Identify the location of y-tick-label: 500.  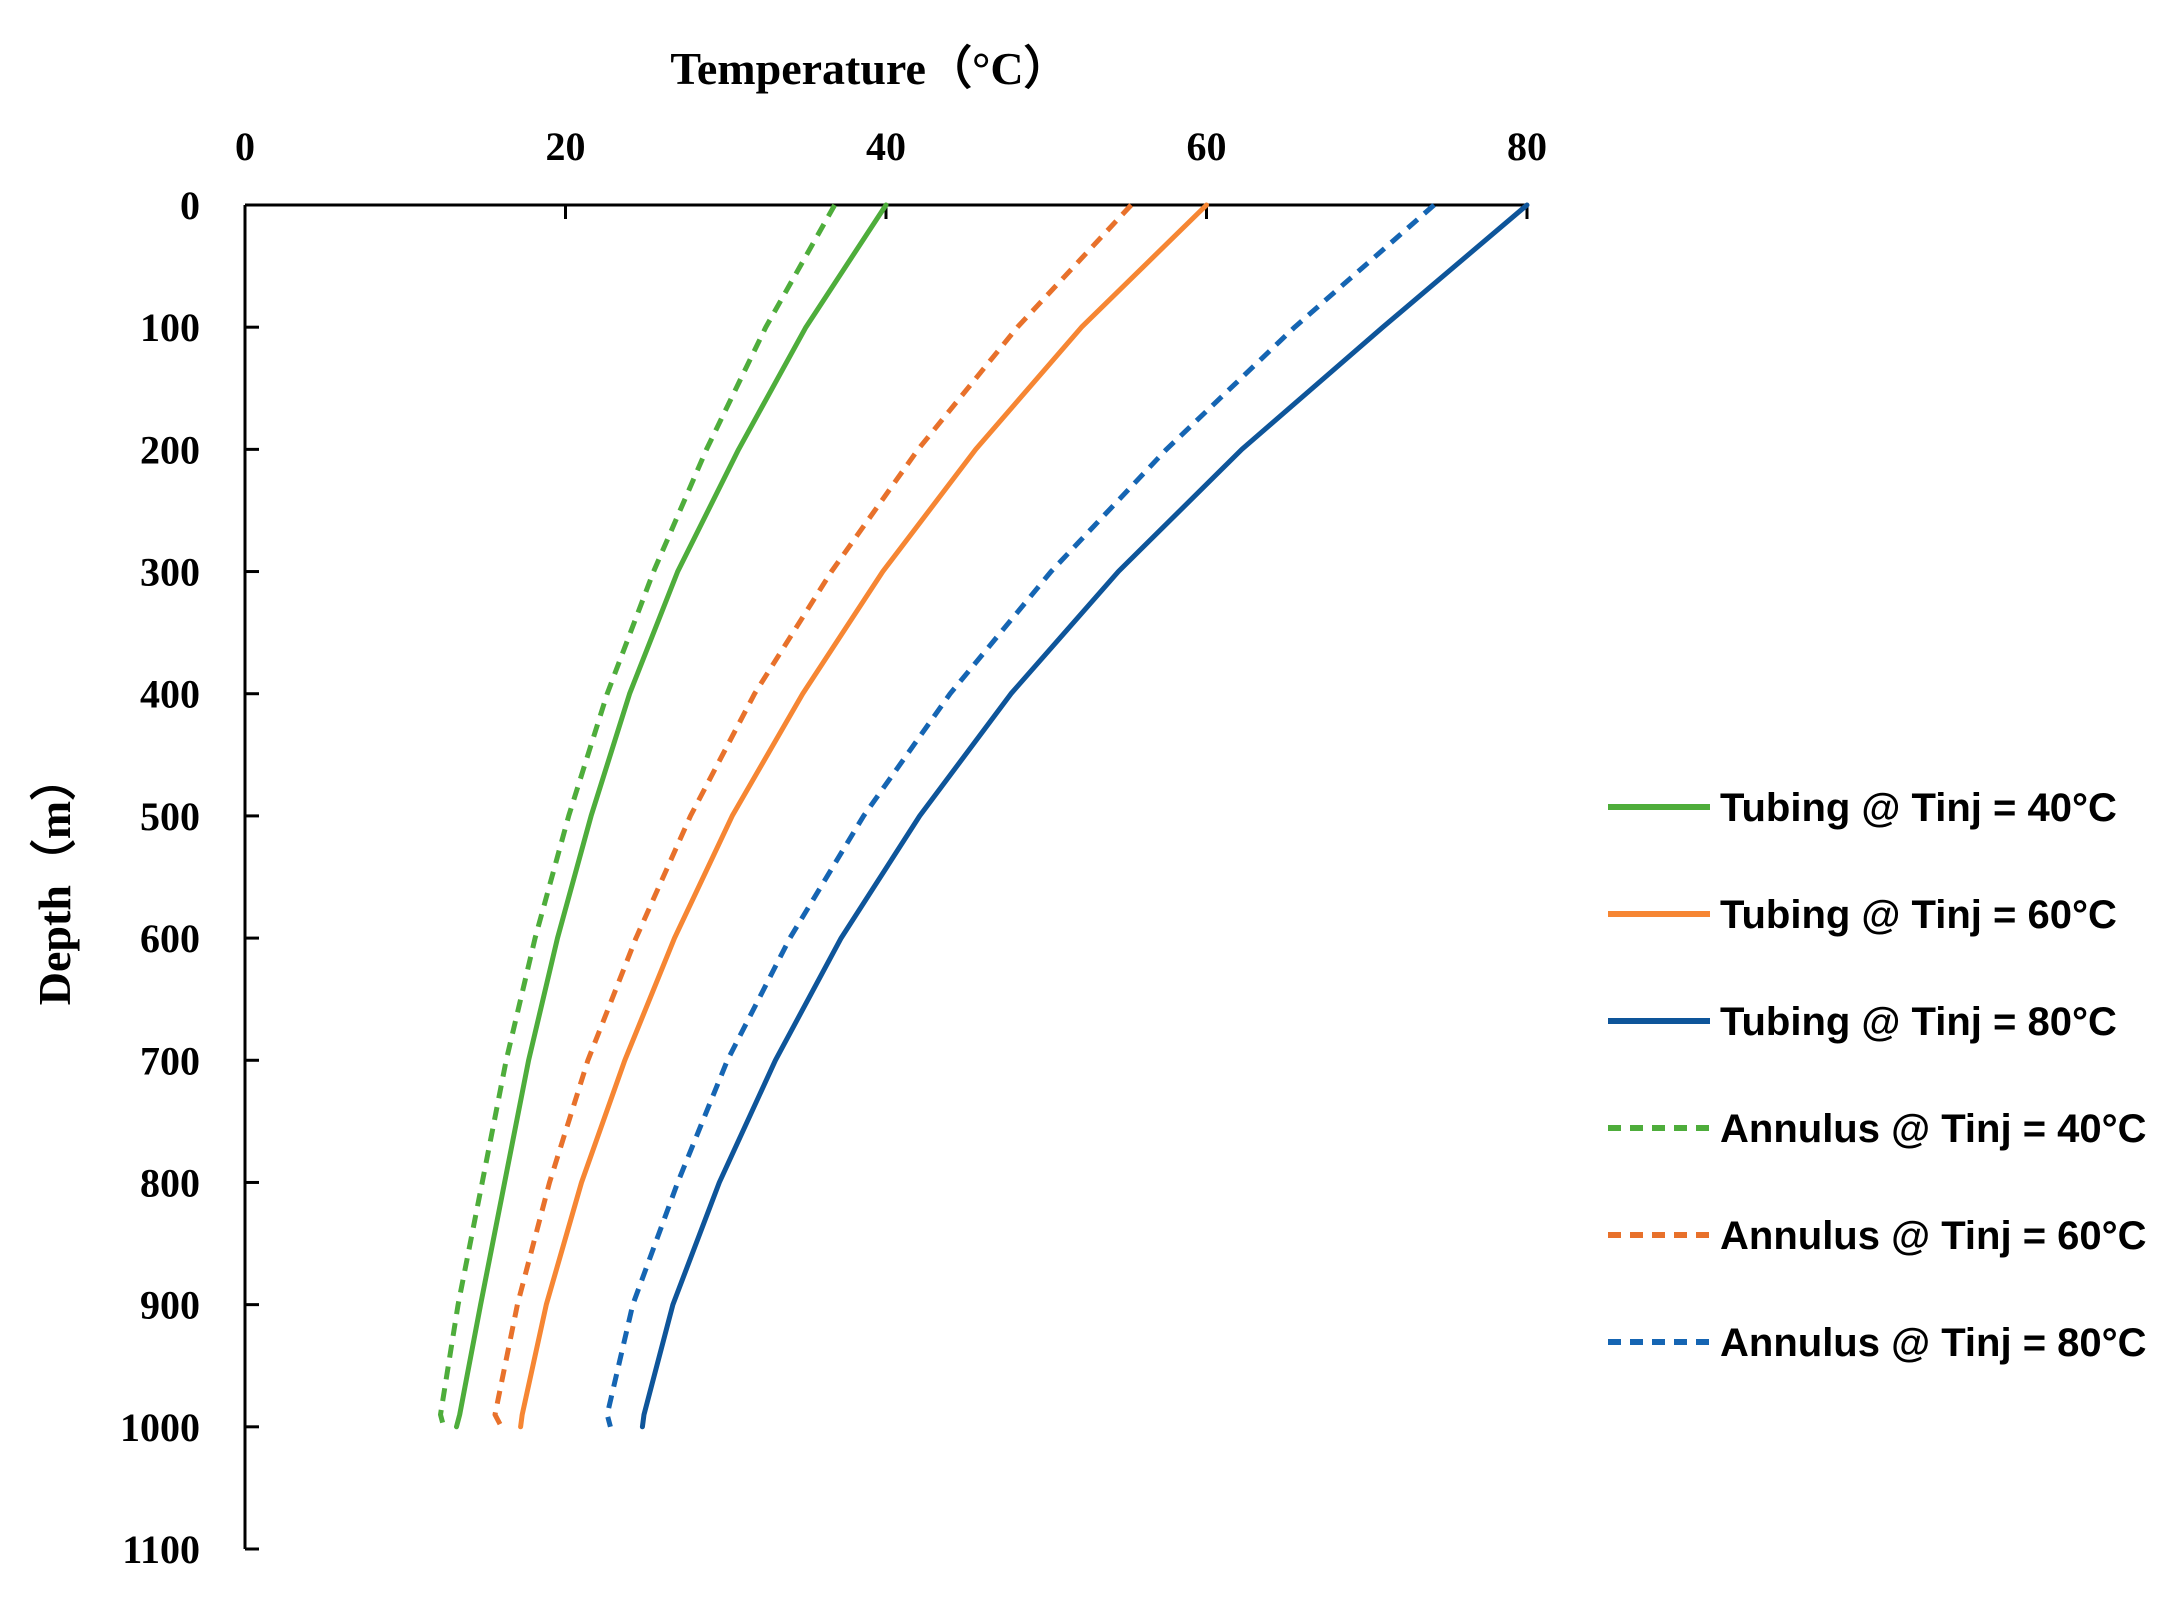
(170, 816).